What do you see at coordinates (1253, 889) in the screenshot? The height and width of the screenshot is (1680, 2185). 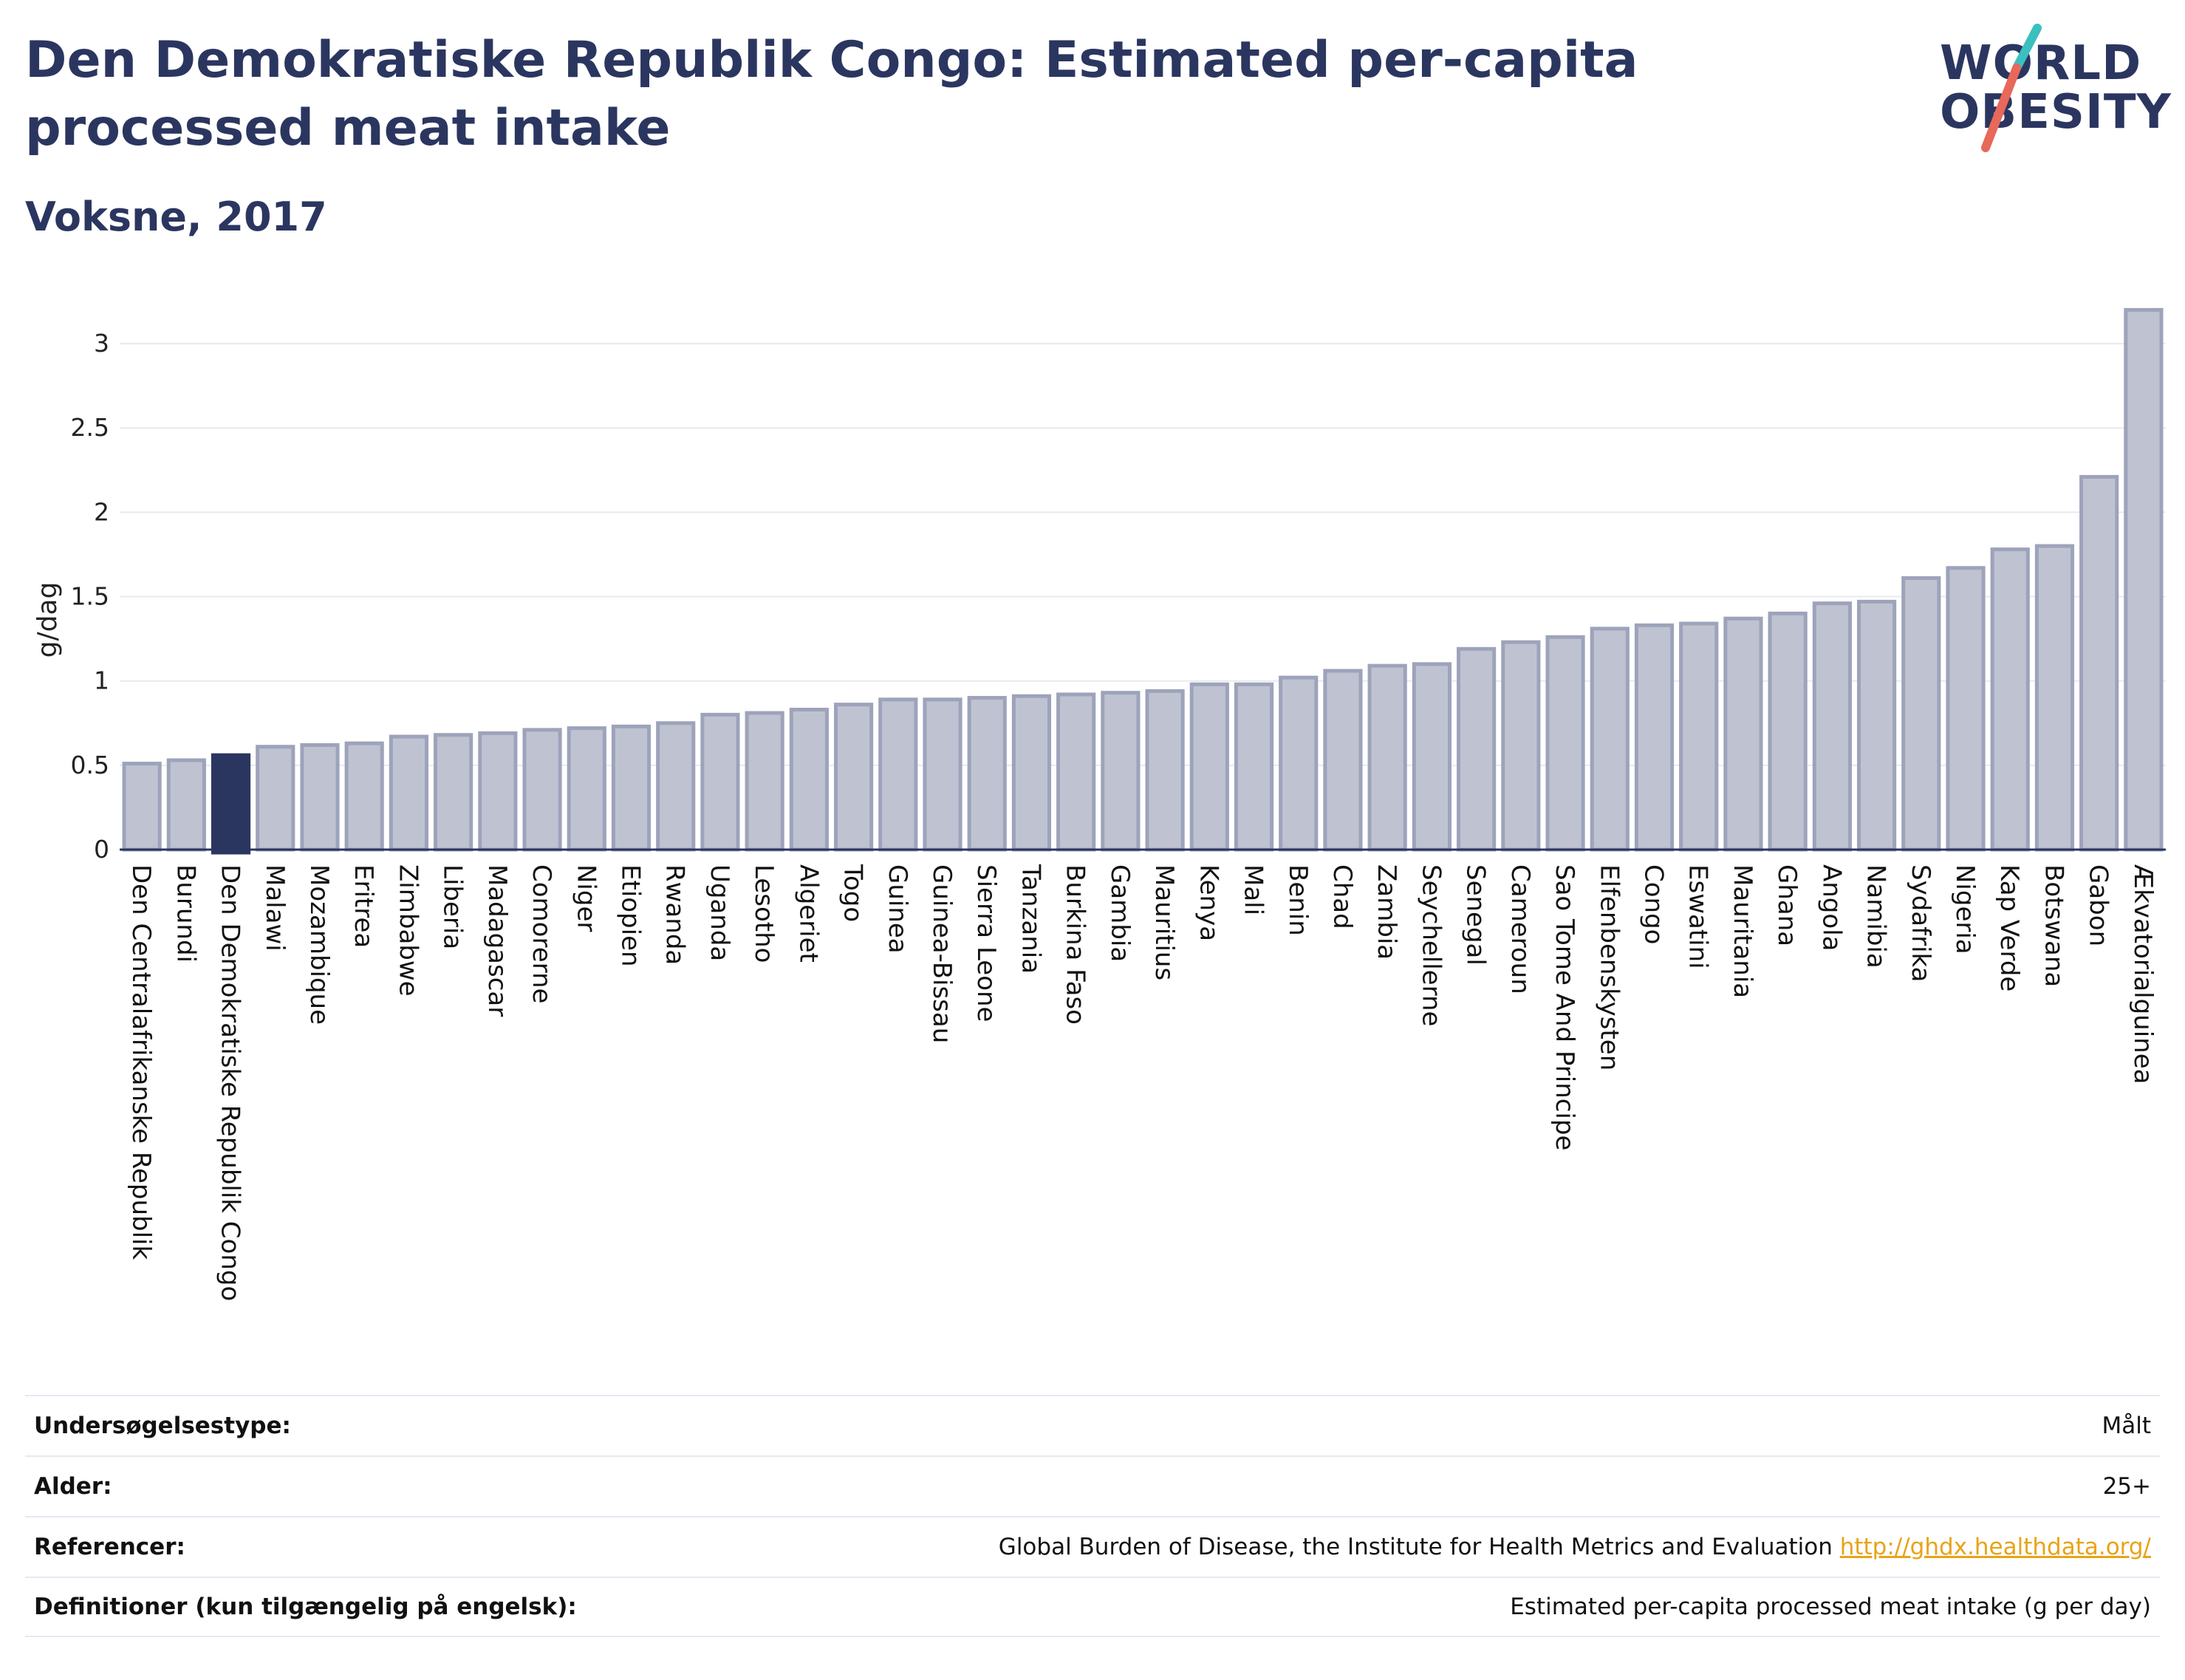 I see `x-tick-label: Mali` at bounding box center [1253, 889].